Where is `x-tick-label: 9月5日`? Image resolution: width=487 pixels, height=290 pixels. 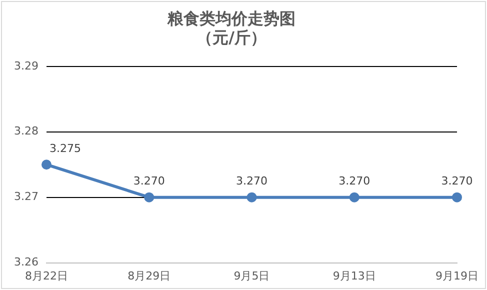
x-tick-label: 9月5日 is located at coordinates (252, 275).